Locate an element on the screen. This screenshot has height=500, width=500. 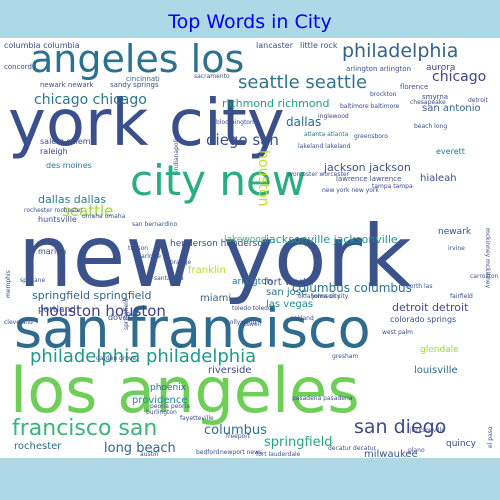
word: austin is located at coordinates (149, 454).